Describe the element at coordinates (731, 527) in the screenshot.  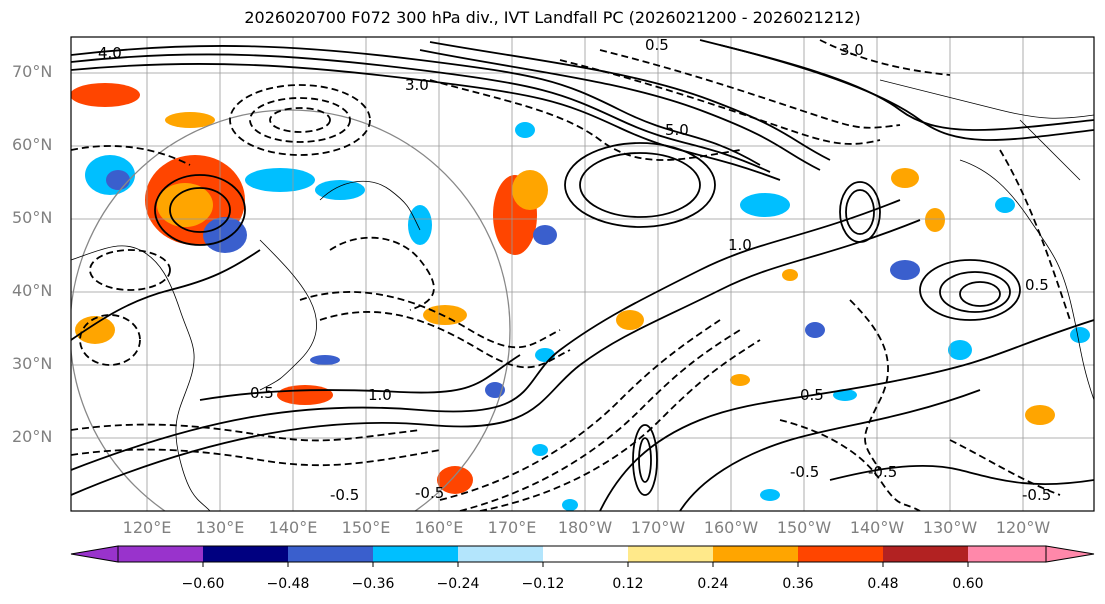
I see `lon-label: 160°W` at that location.